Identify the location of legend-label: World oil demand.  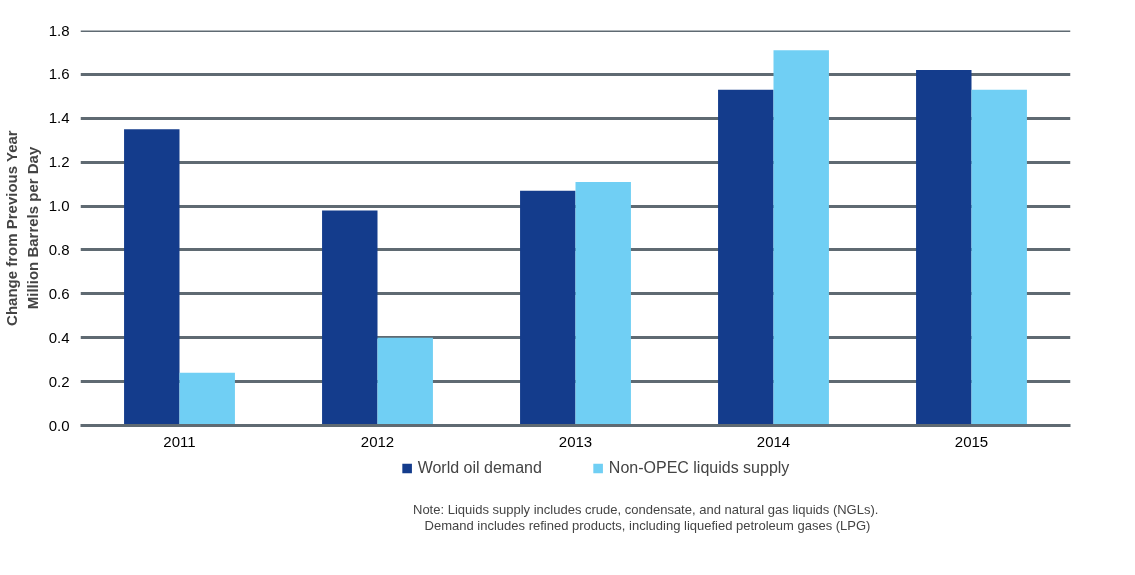
(479, 468).